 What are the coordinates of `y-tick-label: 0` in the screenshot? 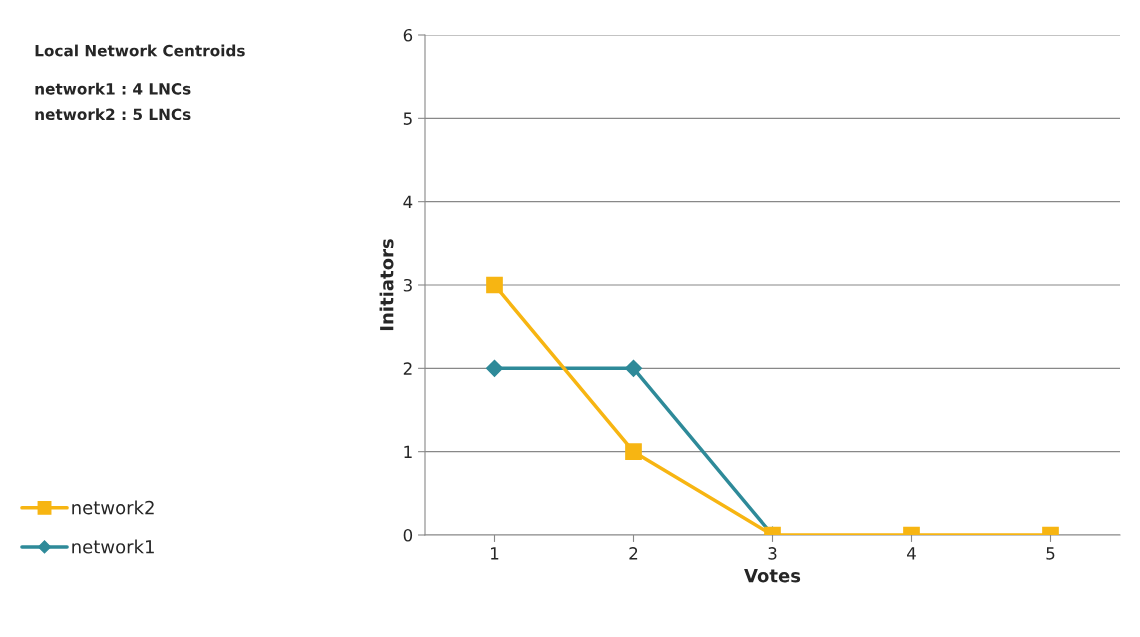 It's located at (408, 535).